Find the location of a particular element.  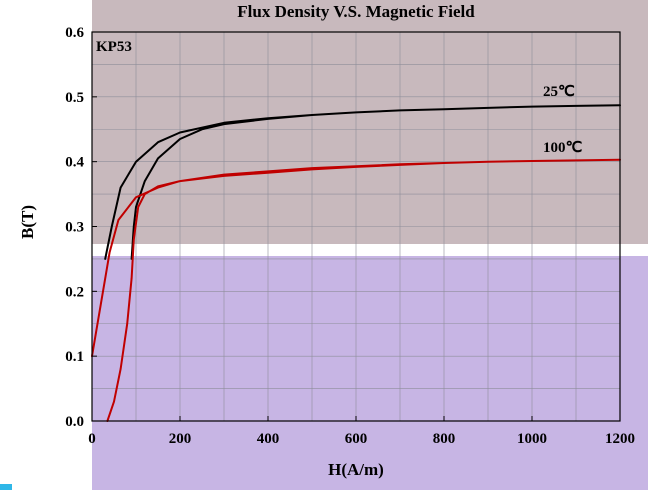

left-edge-accent is located at coordinates (6, 487).